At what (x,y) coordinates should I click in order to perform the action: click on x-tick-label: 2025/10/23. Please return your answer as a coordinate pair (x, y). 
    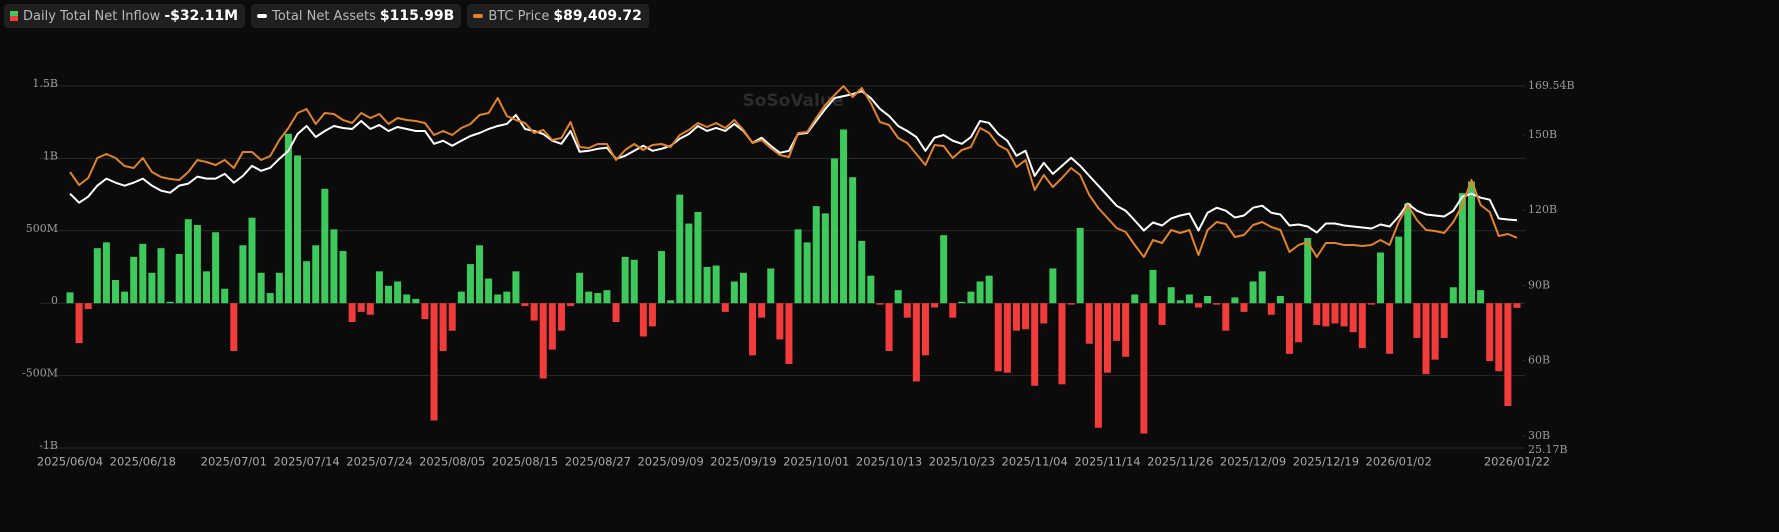
    Looking at the image, I should click on (962, 462).